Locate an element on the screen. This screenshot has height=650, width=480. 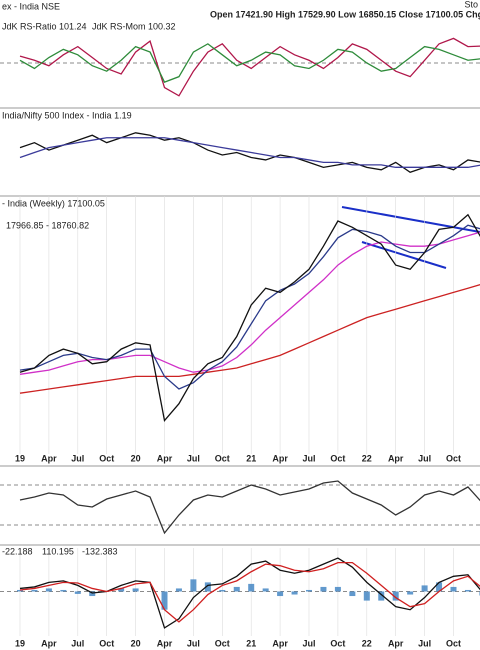
trendlines is located at coordinates (410, 237).